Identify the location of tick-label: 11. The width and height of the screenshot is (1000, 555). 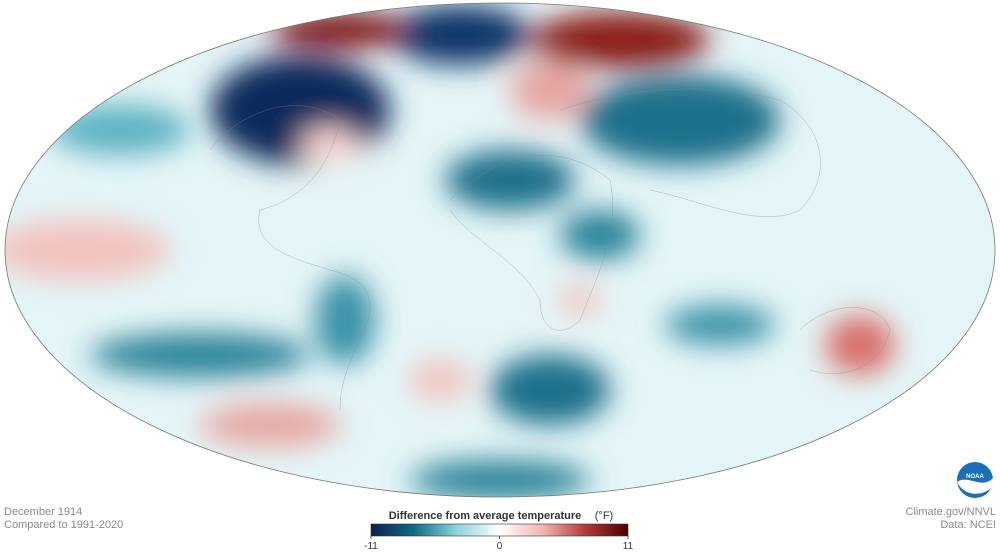
(628, 546).